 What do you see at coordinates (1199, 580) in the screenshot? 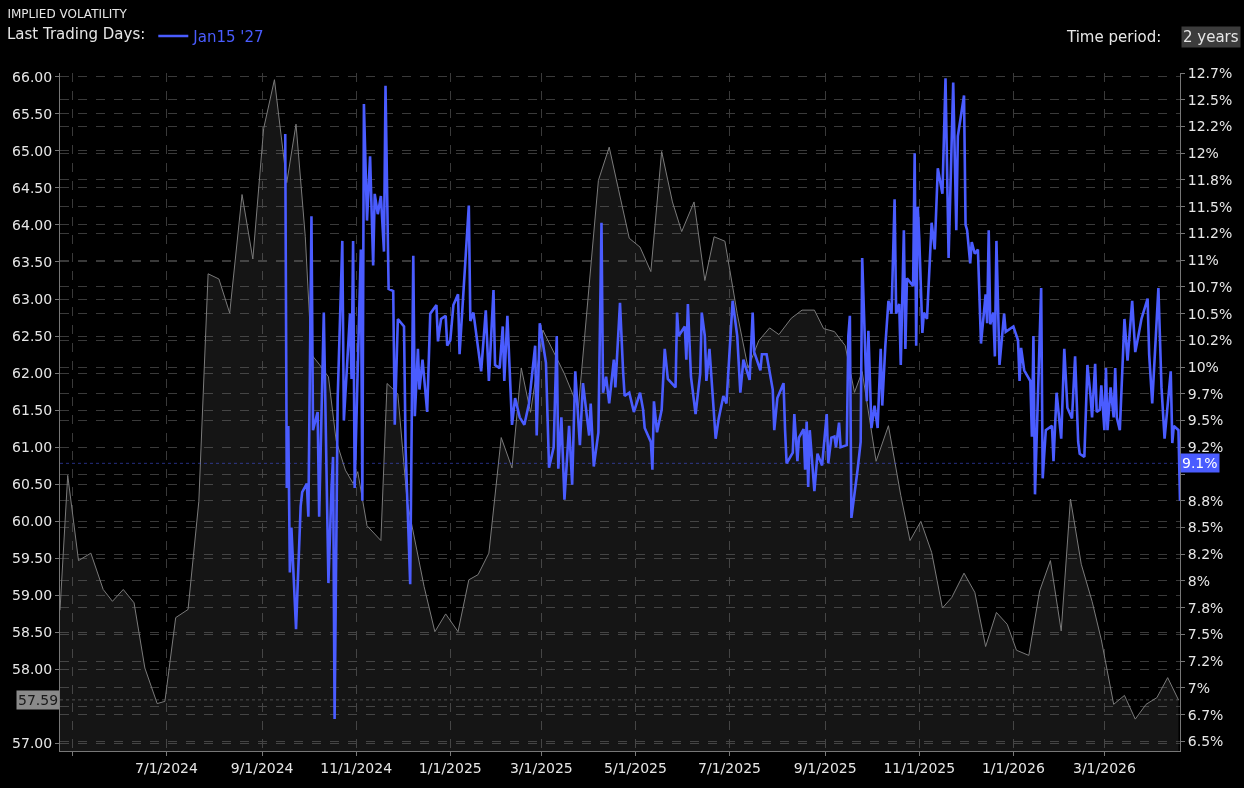
I see `y2-tick-label: 8%` at bounding box center [1199, 580].